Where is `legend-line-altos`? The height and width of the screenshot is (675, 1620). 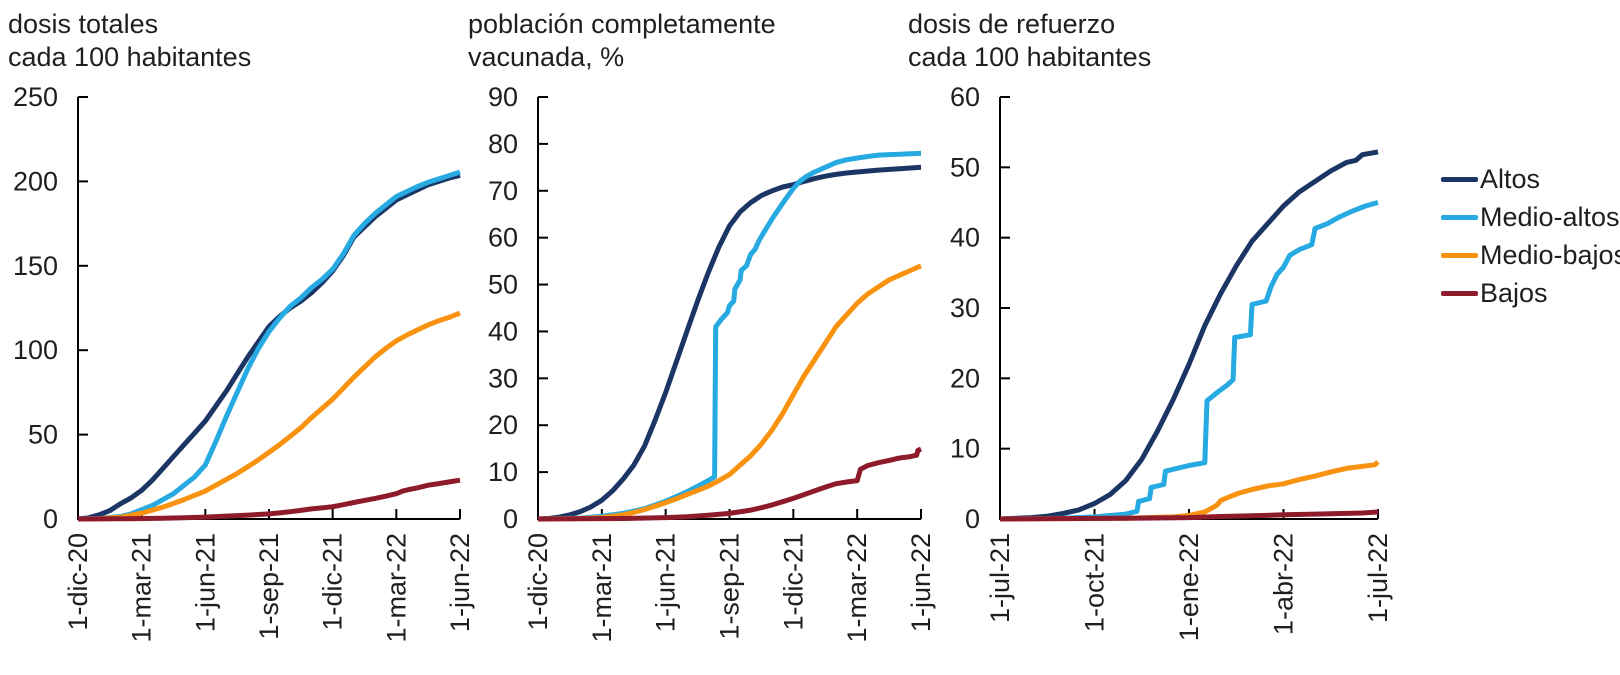
legend-line-altos is located at coordinates (1459, 179).